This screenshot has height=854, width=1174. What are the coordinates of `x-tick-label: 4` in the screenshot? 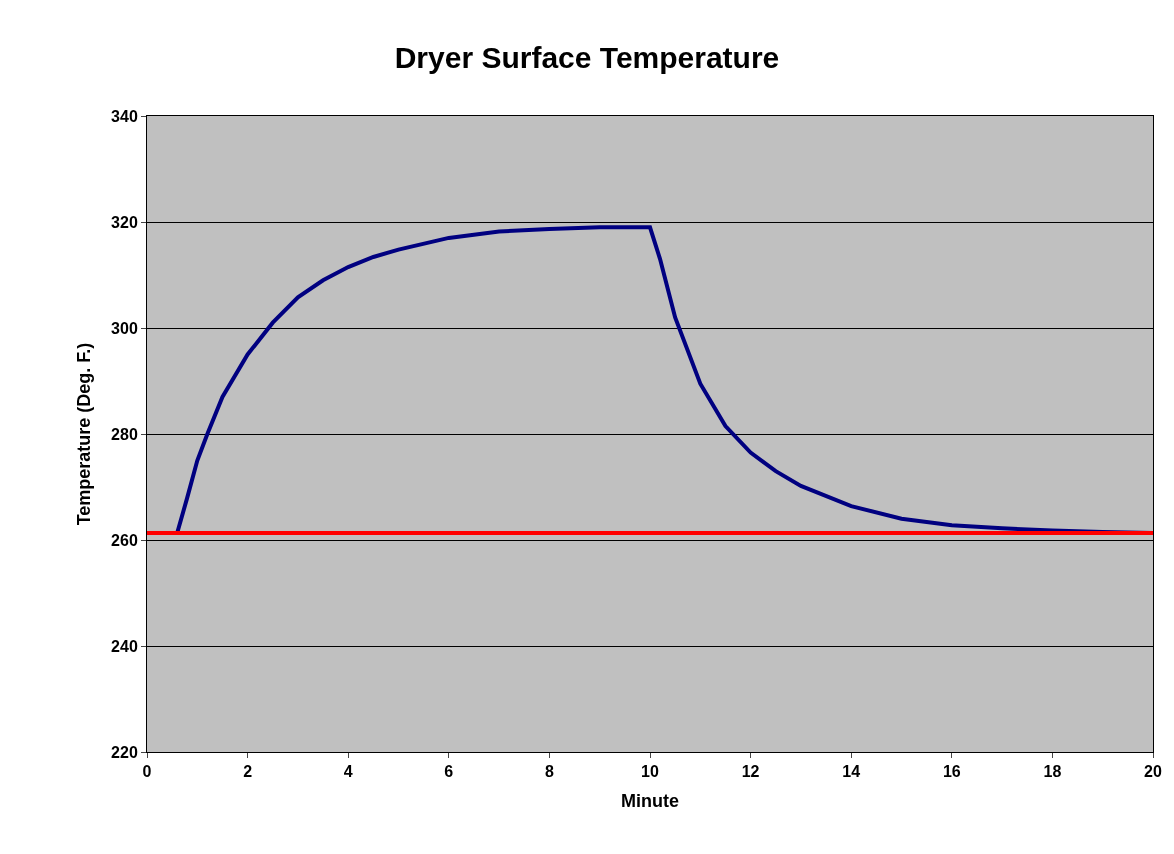 It's located at (348, 772).